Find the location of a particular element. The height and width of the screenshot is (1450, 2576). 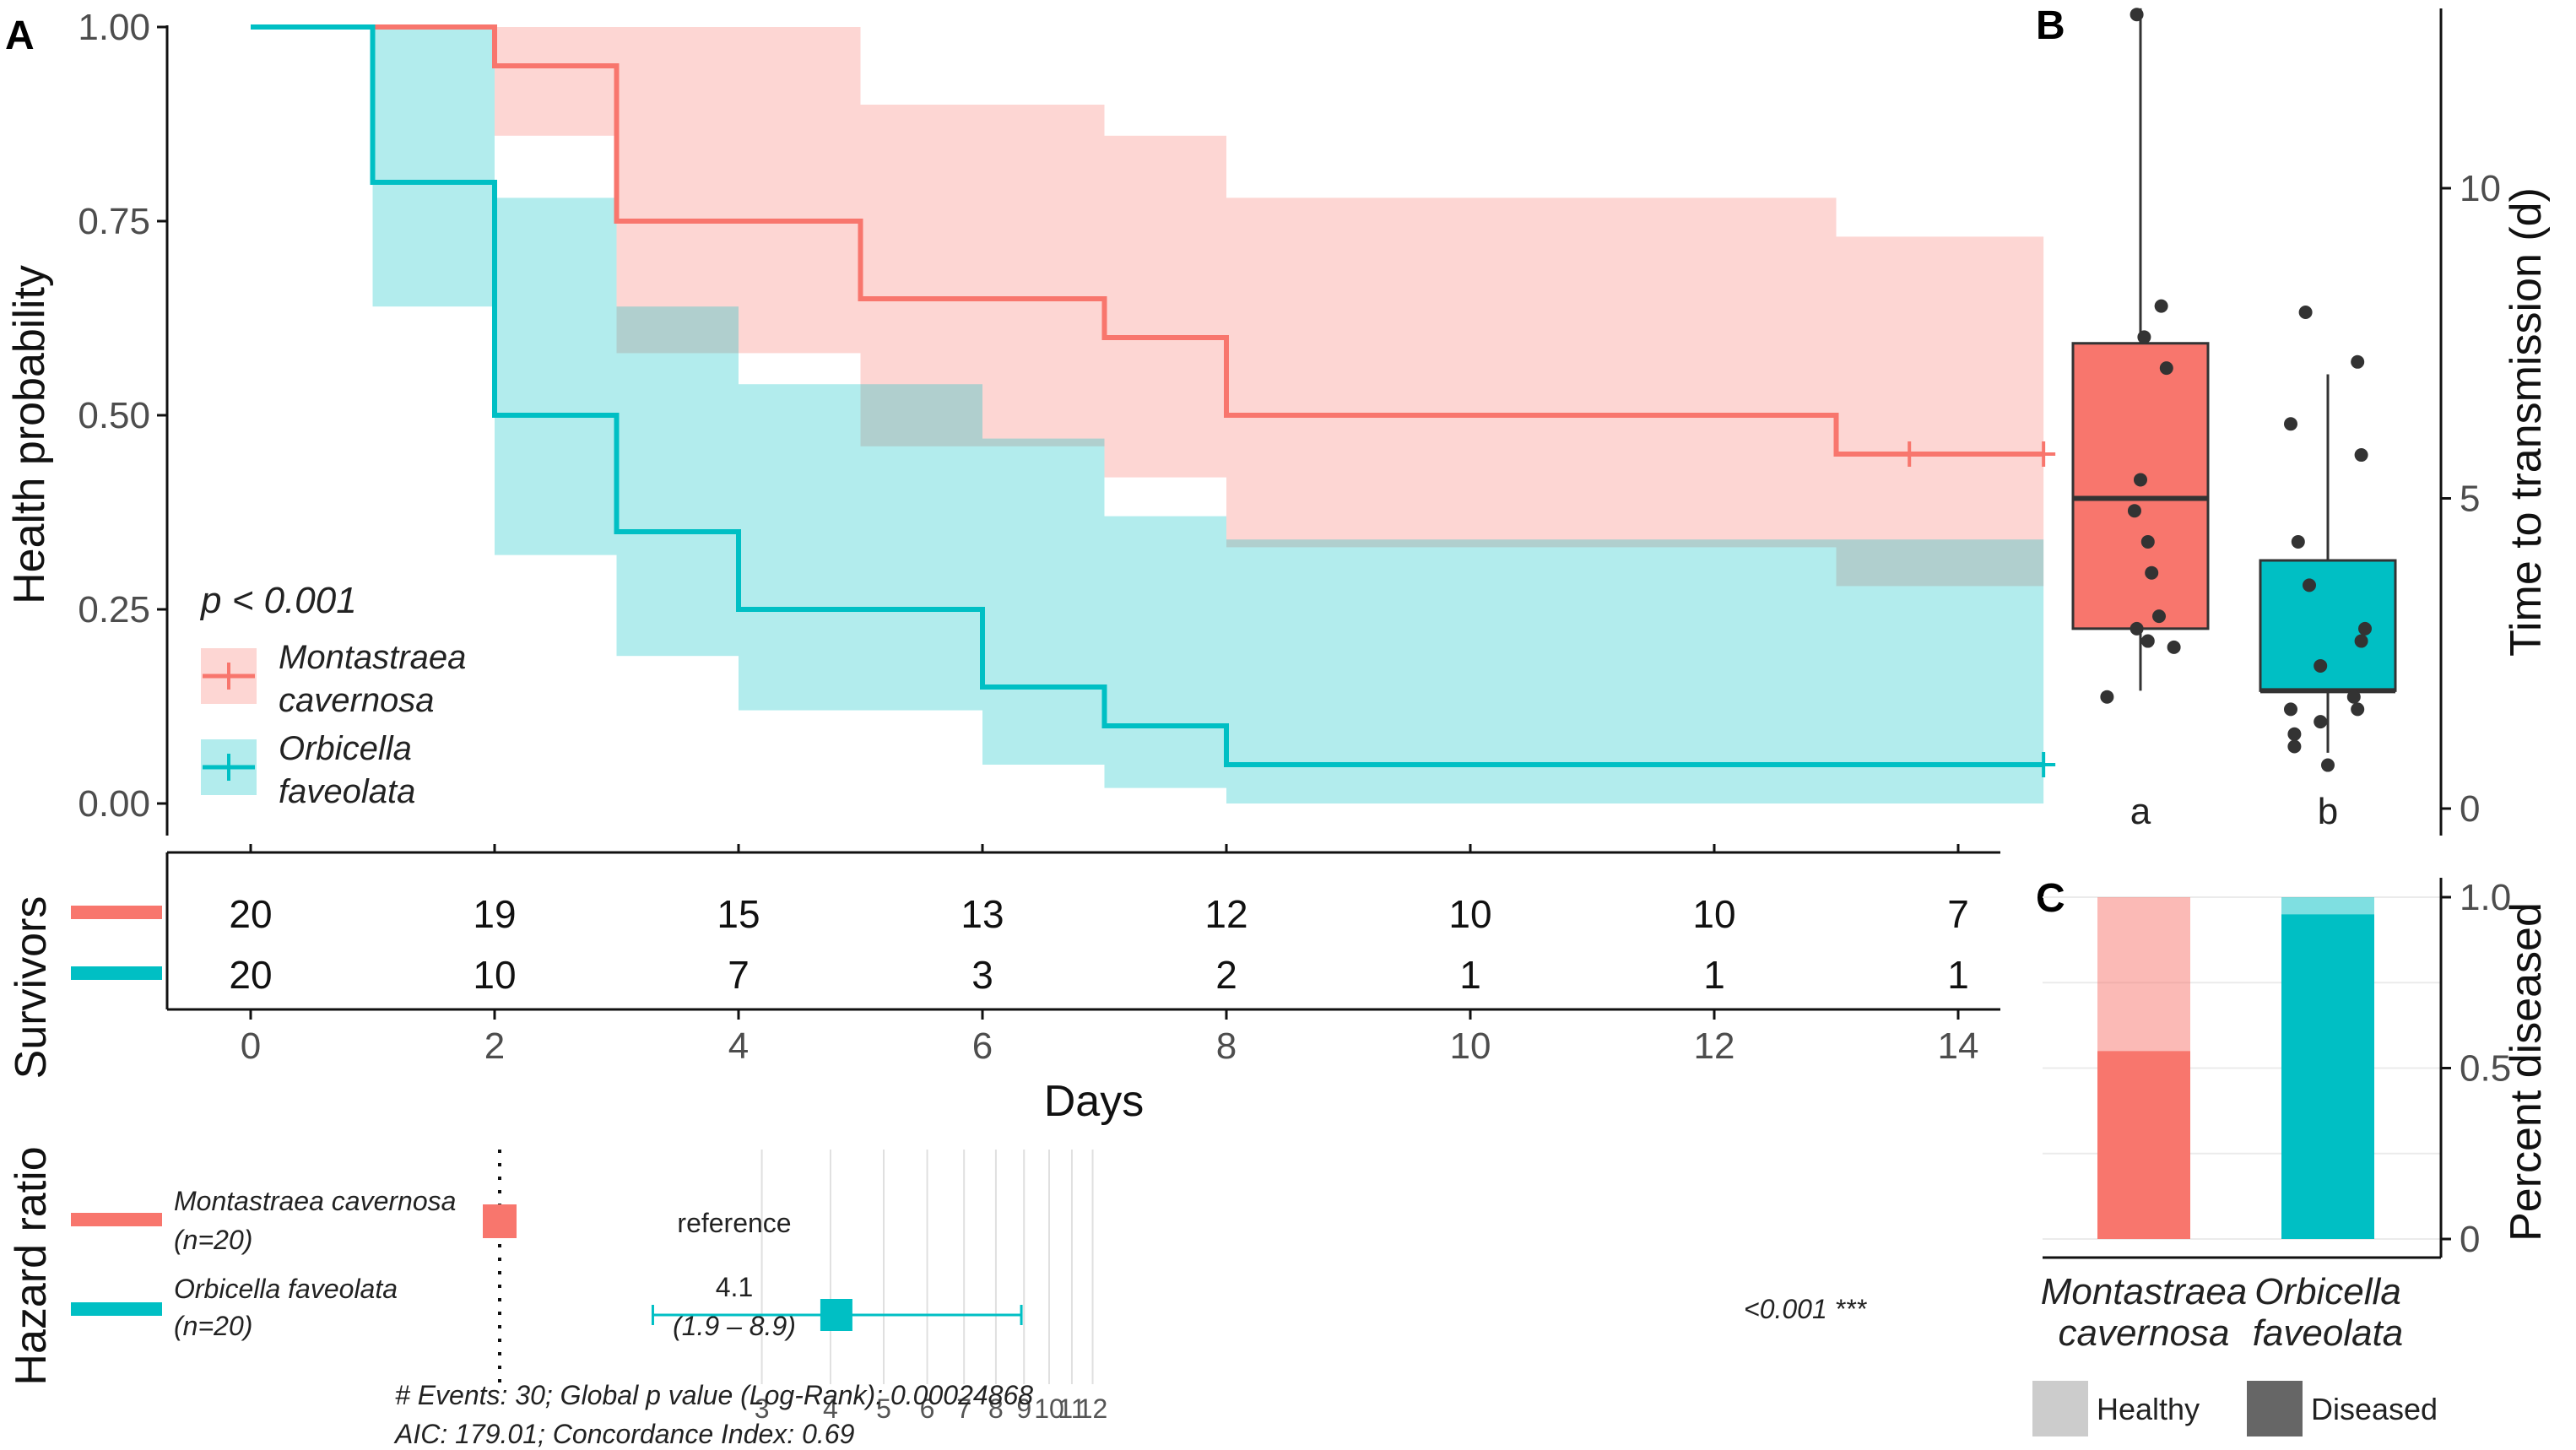

bar-y-ticks: 0 0.5 1.0 is located at coordinates (2476, 1068).